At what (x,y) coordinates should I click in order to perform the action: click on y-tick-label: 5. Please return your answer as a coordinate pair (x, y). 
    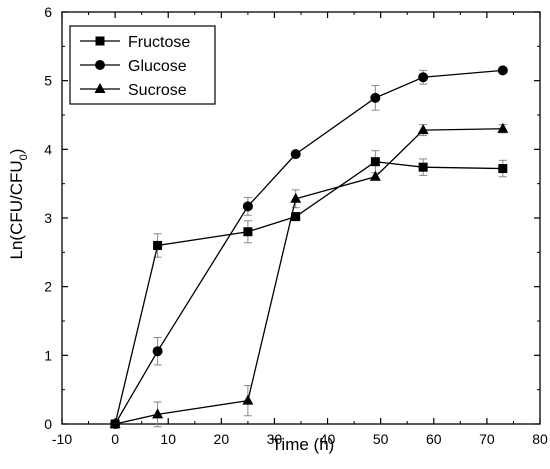
    Looking at the image, I should click on (48, 81).